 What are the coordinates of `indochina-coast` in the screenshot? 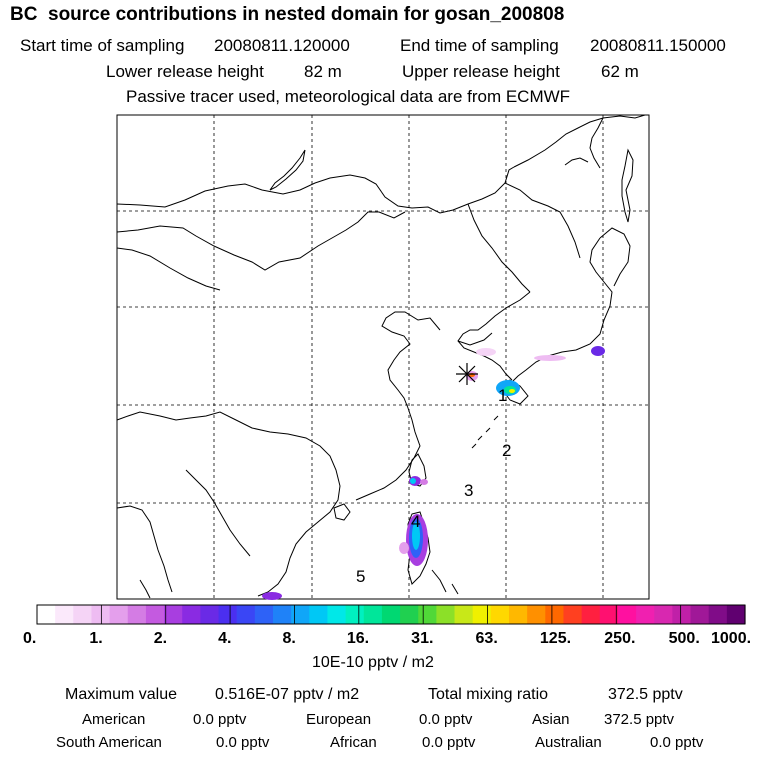 It's located at (228, 504).